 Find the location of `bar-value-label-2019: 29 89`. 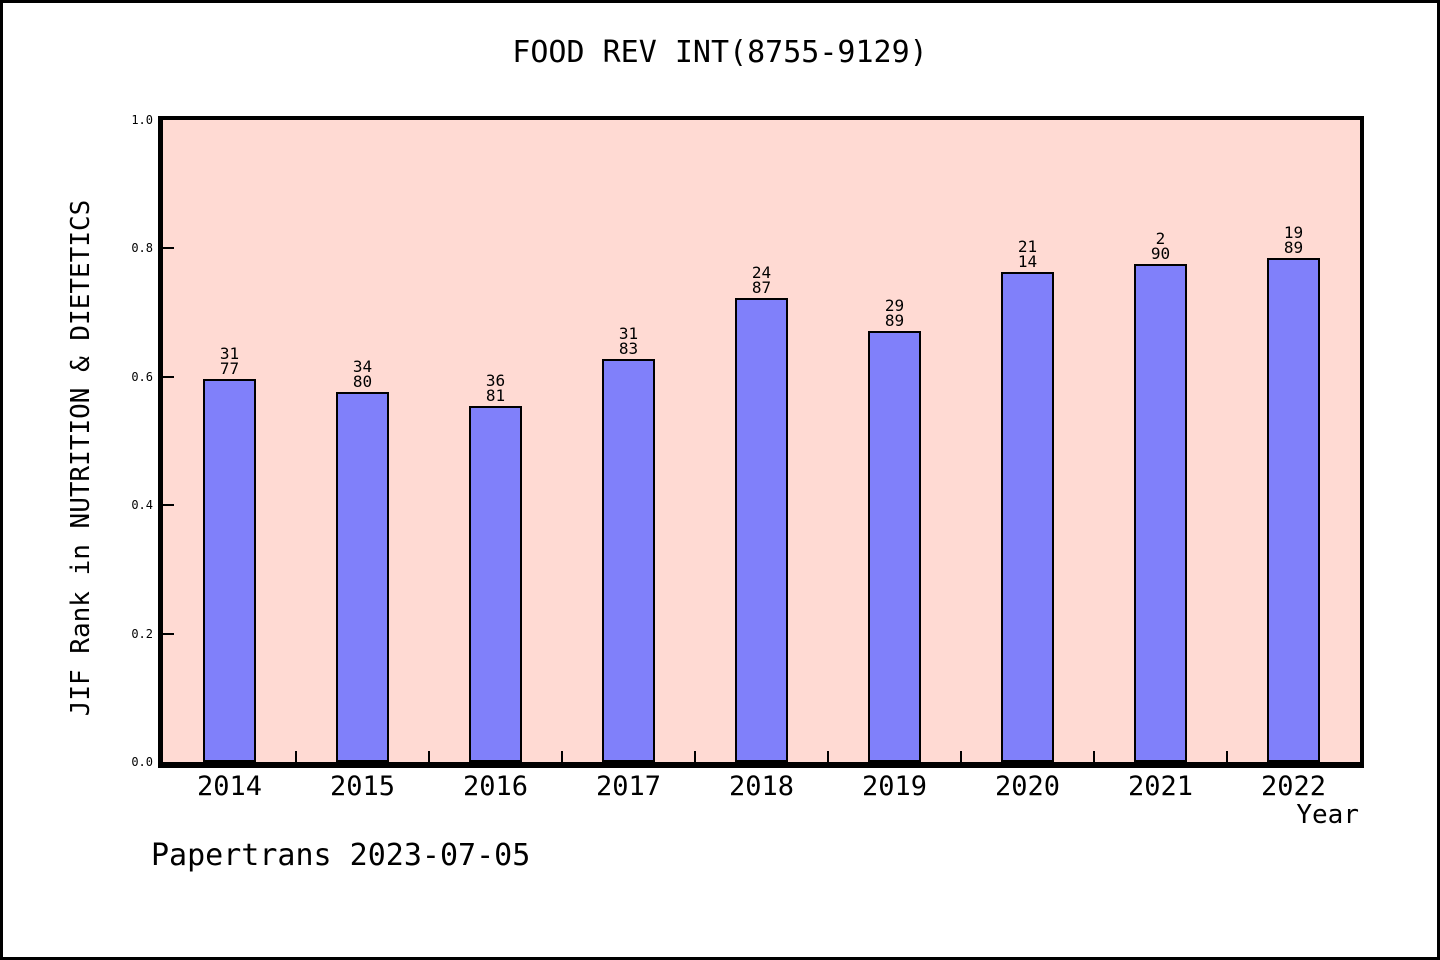

bar-value-label-2019: 29 89 is located at coordinates (894, 313).